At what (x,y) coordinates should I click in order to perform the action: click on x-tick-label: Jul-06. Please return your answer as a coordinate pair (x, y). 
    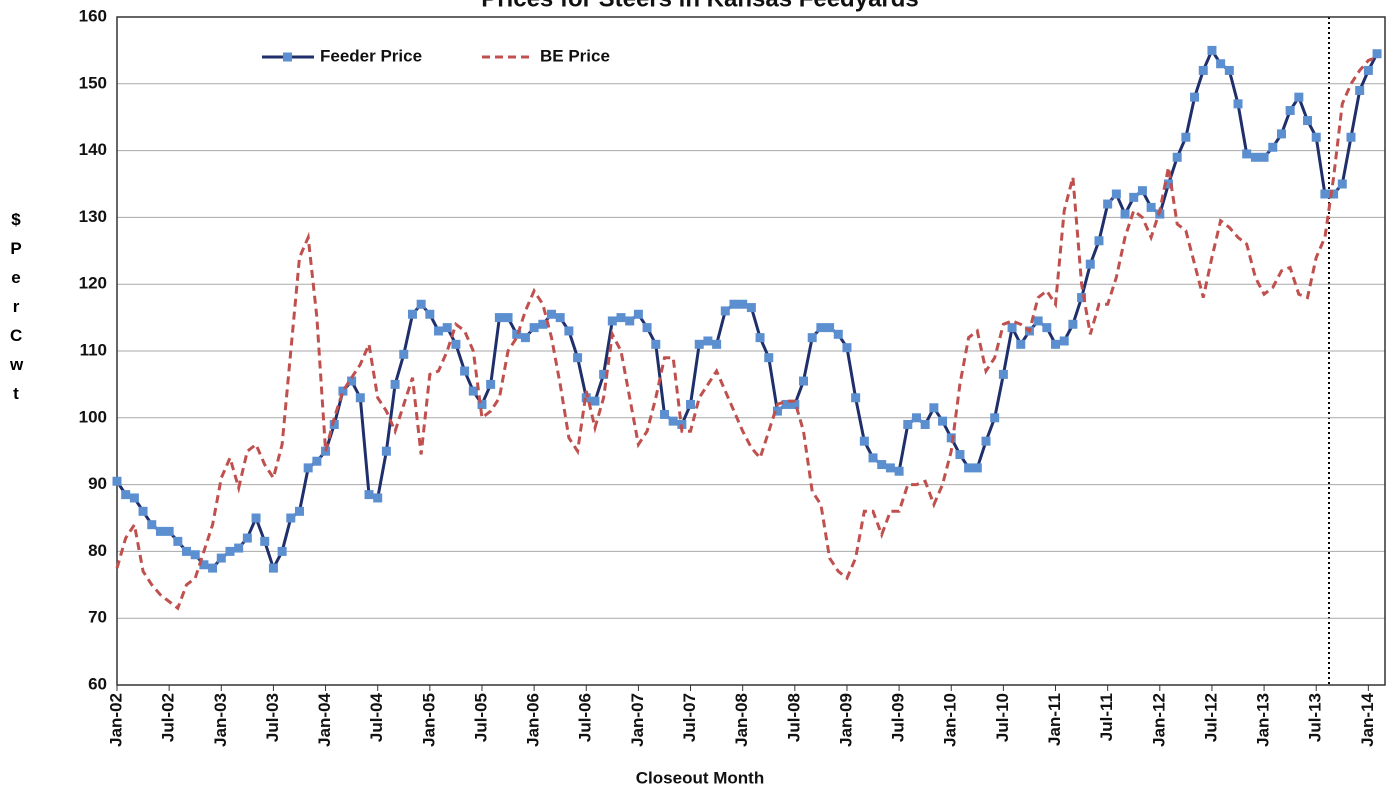
    Looking at the image, I should click on (585, 717).